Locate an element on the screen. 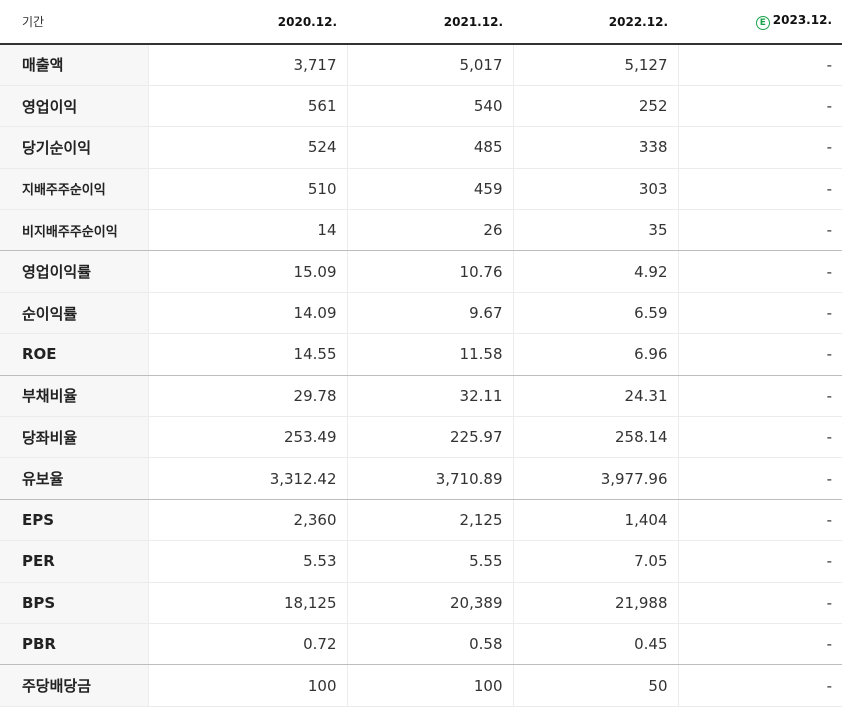 The image size is (842, 707). table-cell: 7.05 is located at coordinates (596, 561).